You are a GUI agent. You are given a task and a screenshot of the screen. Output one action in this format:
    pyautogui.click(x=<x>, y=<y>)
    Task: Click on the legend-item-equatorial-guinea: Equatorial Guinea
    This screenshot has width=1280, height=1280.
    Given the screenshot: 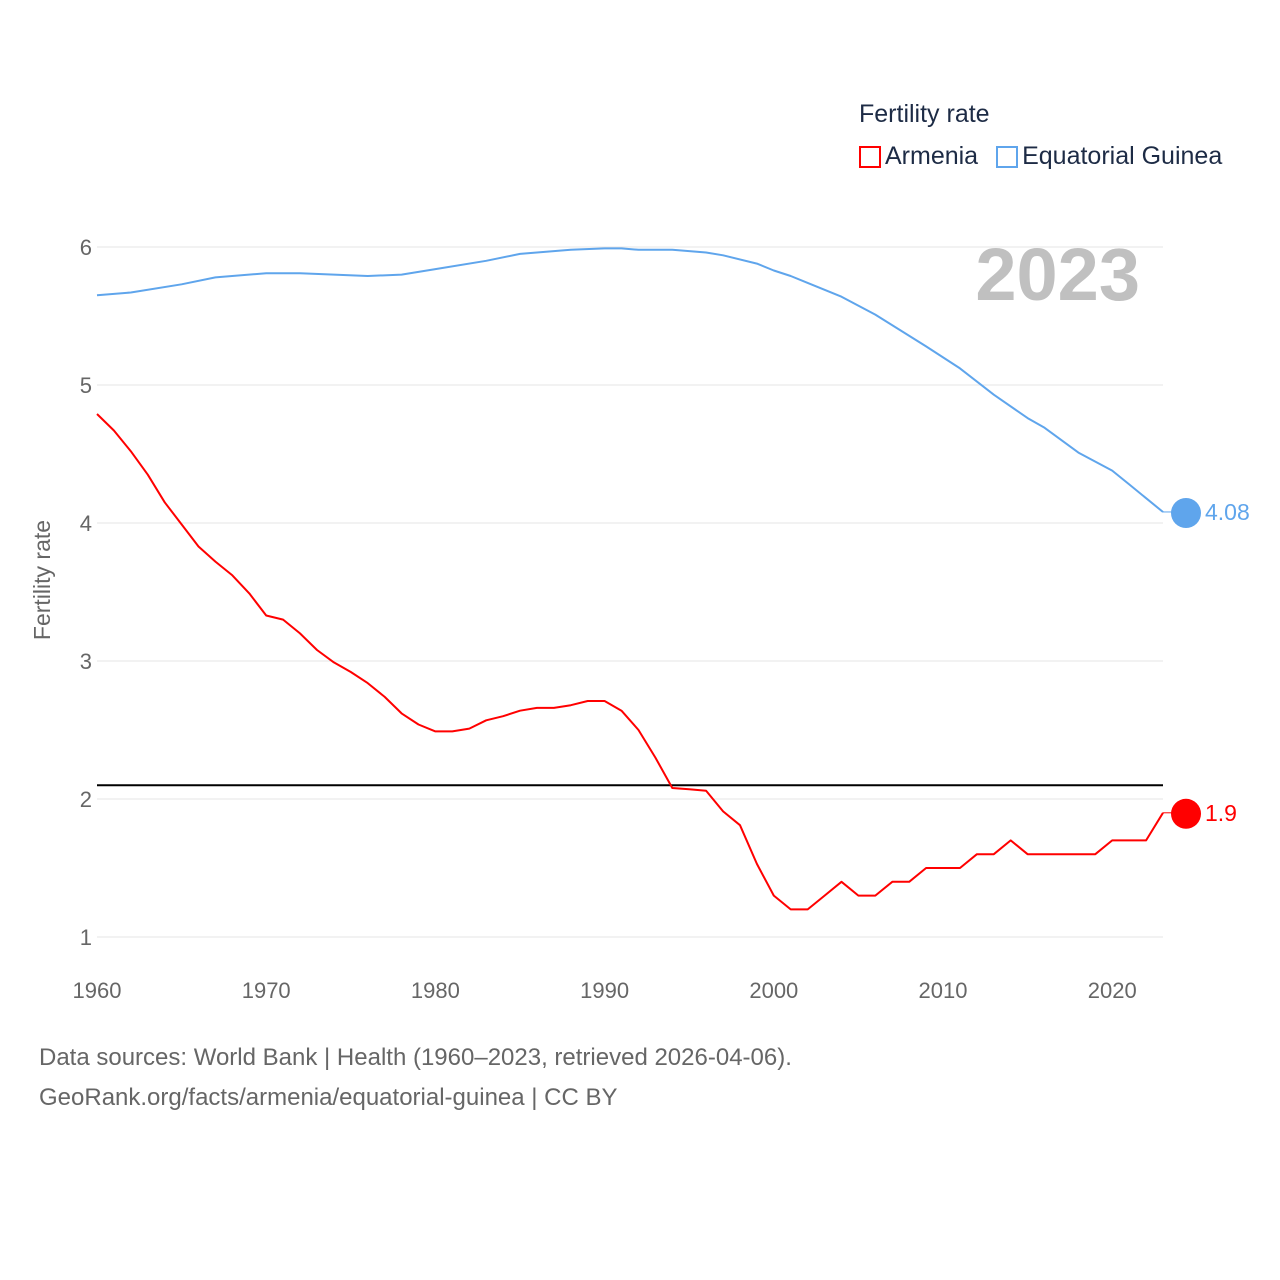 What is the action you would take?
    pyautogui.click(x=1109, y=156)
    